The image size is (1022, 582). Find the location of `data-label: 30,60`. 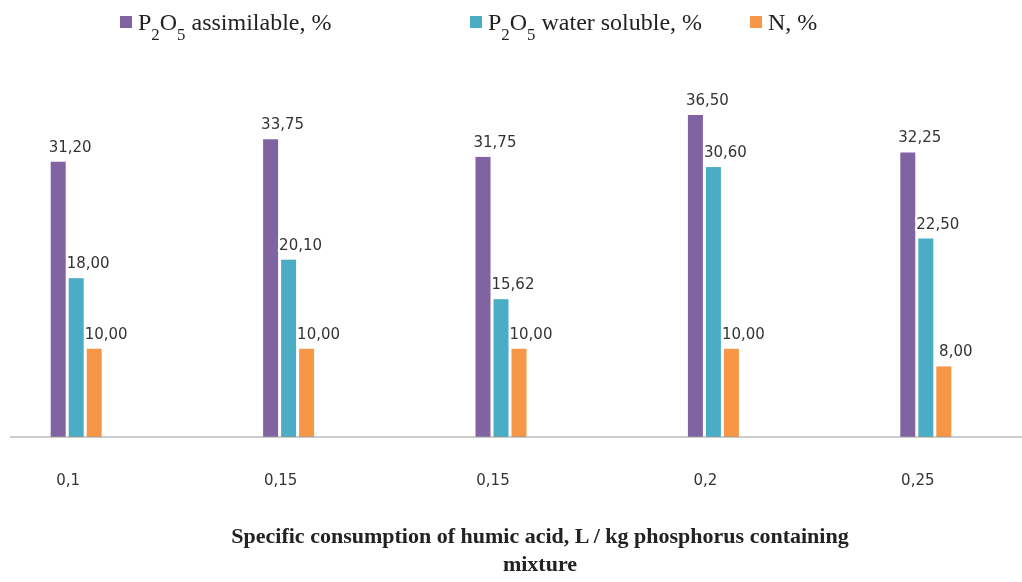

data-label: 30,60 is located at coordinates (725, 152).